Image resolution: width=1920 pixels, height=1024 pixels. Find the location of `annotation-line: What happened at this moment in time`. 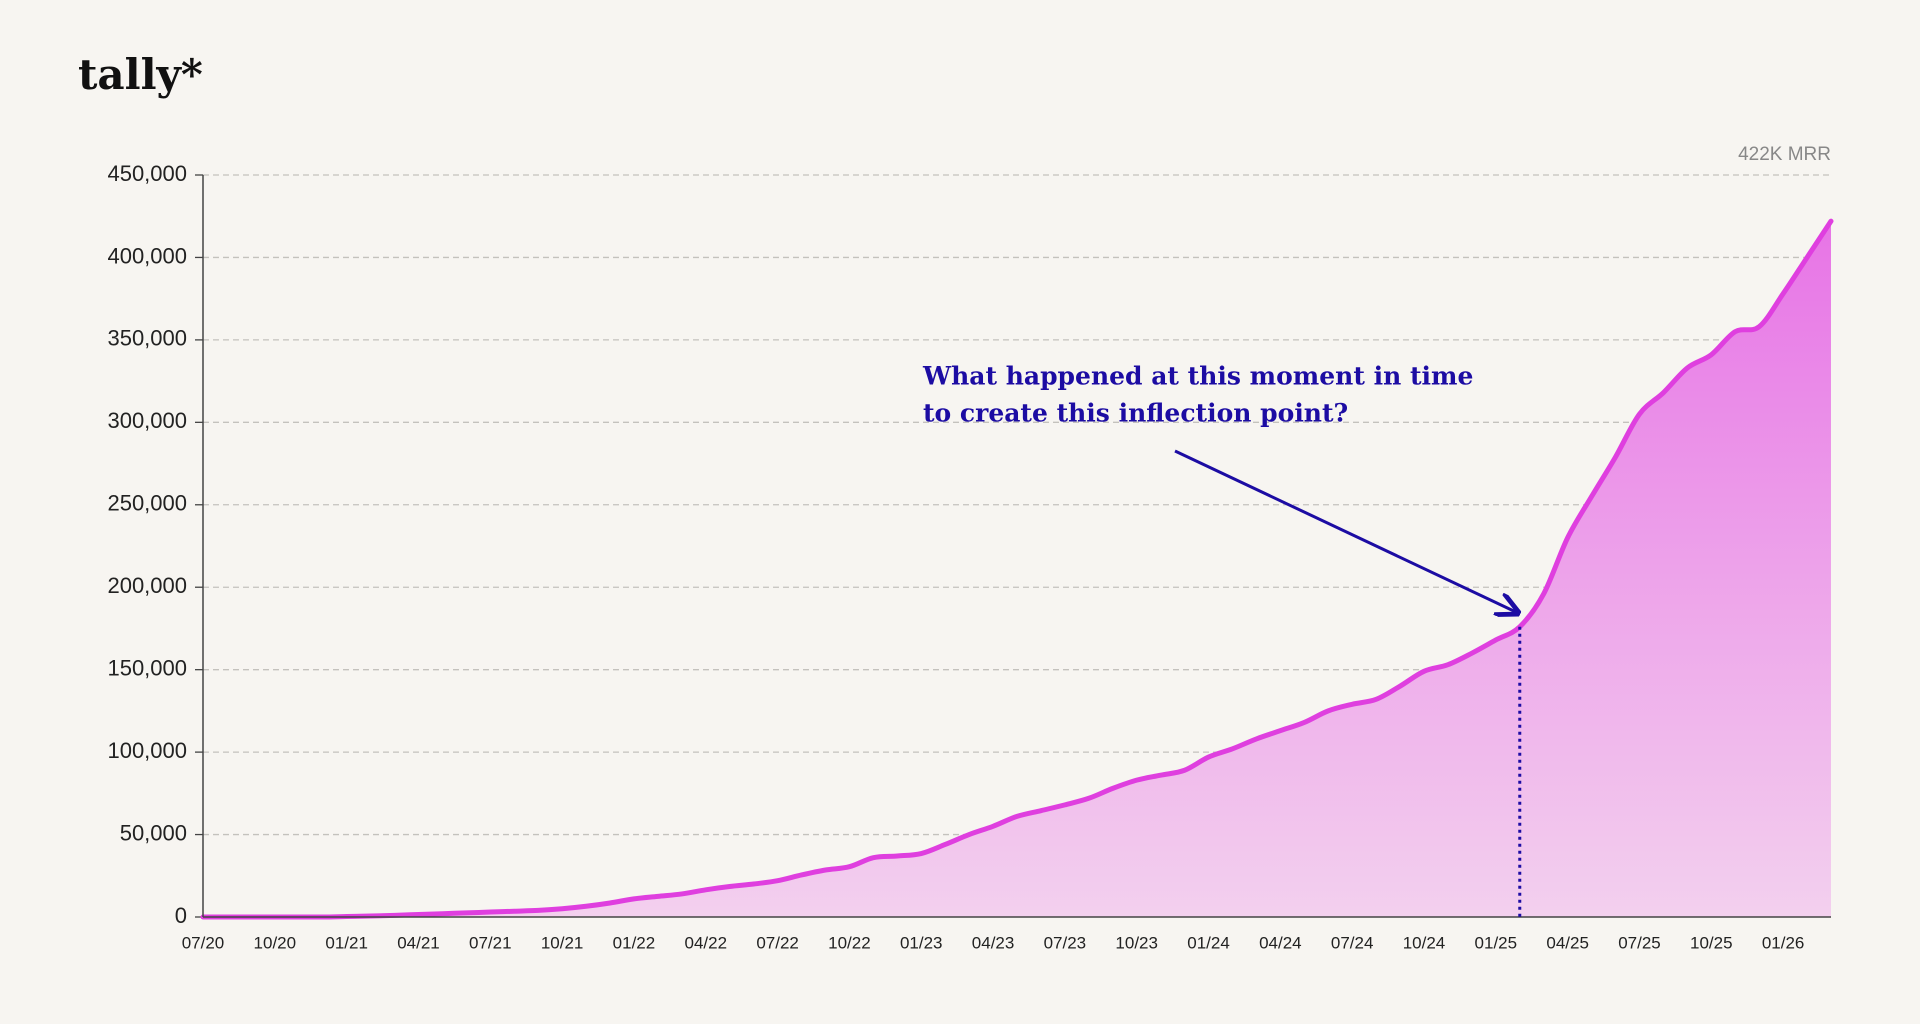

annotation-line: What happened at this moment in time is located at coordinates (1197, 376).